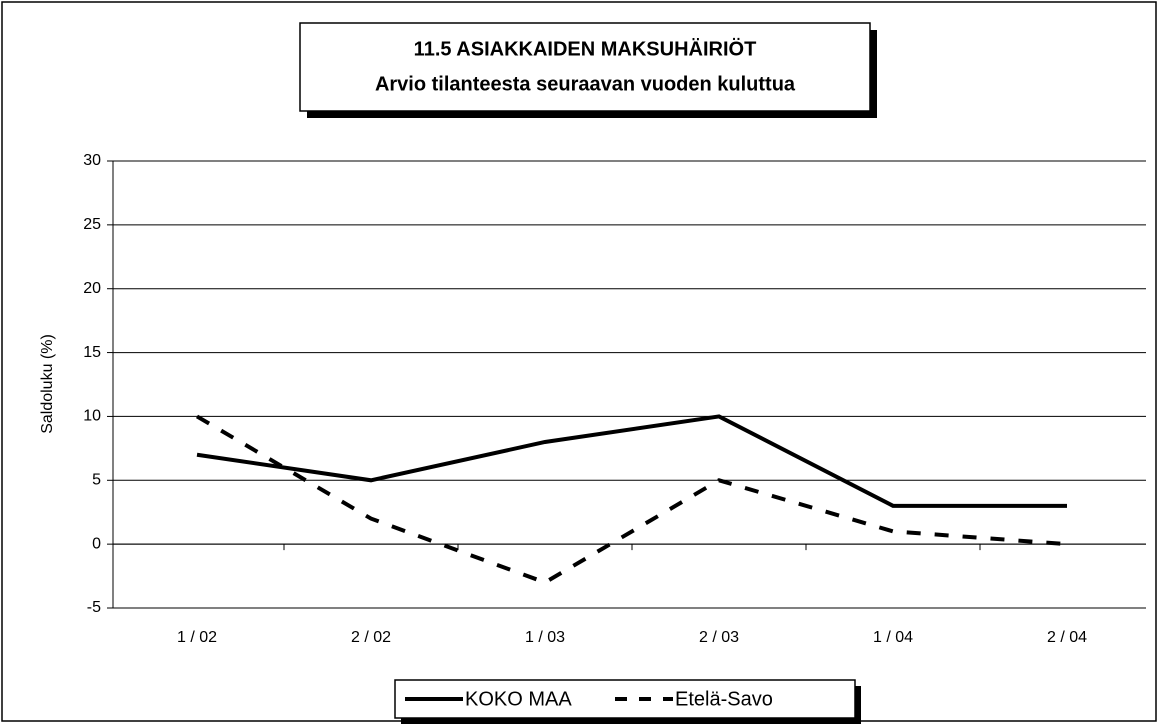 The image size is (1159, 724). What do you see at coordinates (96, 543) in the screenshot?
I see `y-tick-label: 0` at bounding box center [96, 543].